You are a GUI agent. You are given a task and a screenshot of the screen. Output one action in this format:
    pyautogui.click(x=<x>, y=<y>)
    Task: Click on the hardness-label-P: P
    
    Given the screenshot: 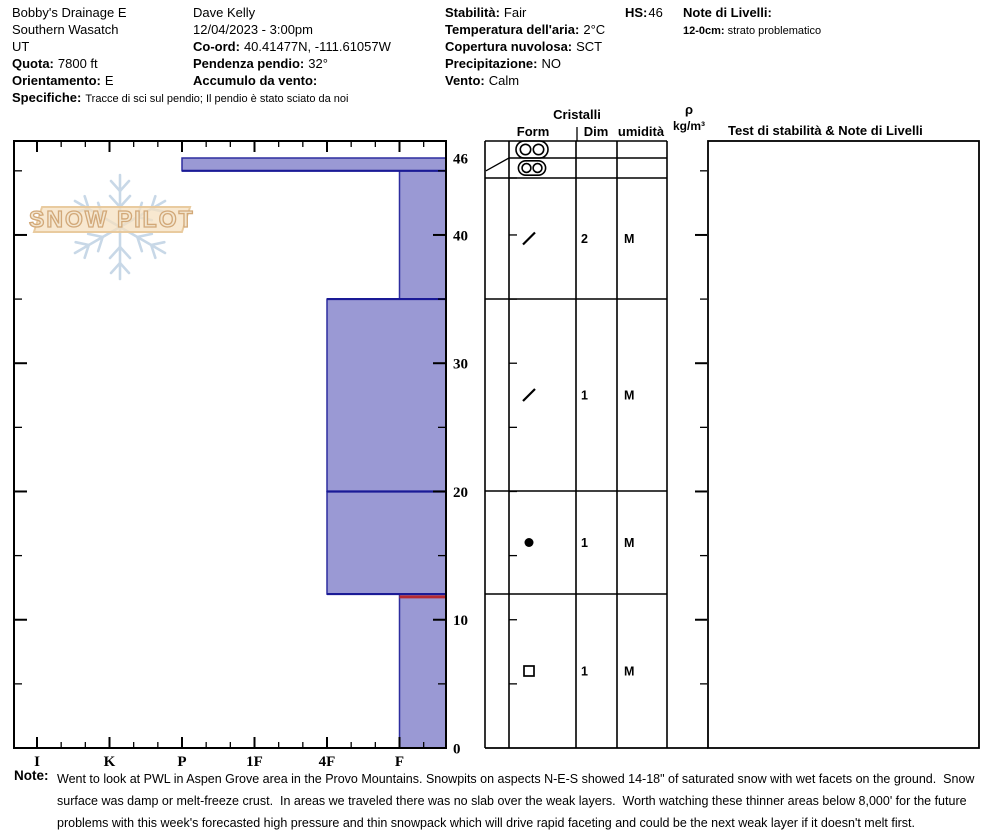 What is the action you would take?
    pyautogui.click(x=181, y=762)
    